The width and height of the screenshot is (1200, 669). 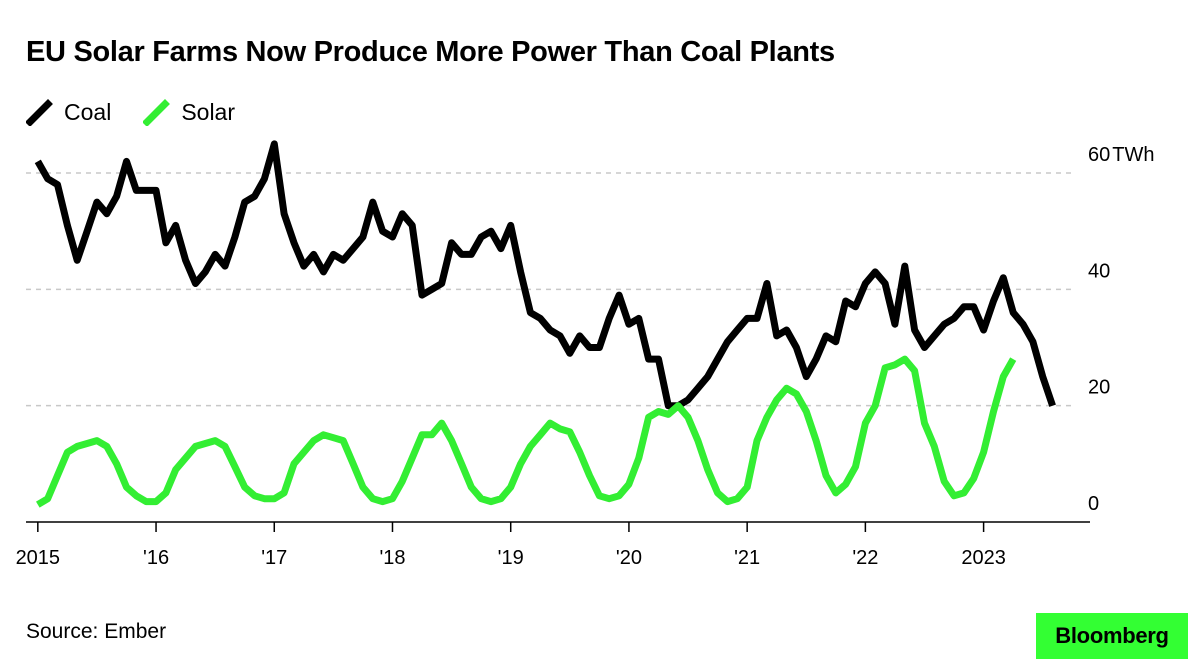 I want to click on legend: Coal Solar, so click(x=146, y=112).